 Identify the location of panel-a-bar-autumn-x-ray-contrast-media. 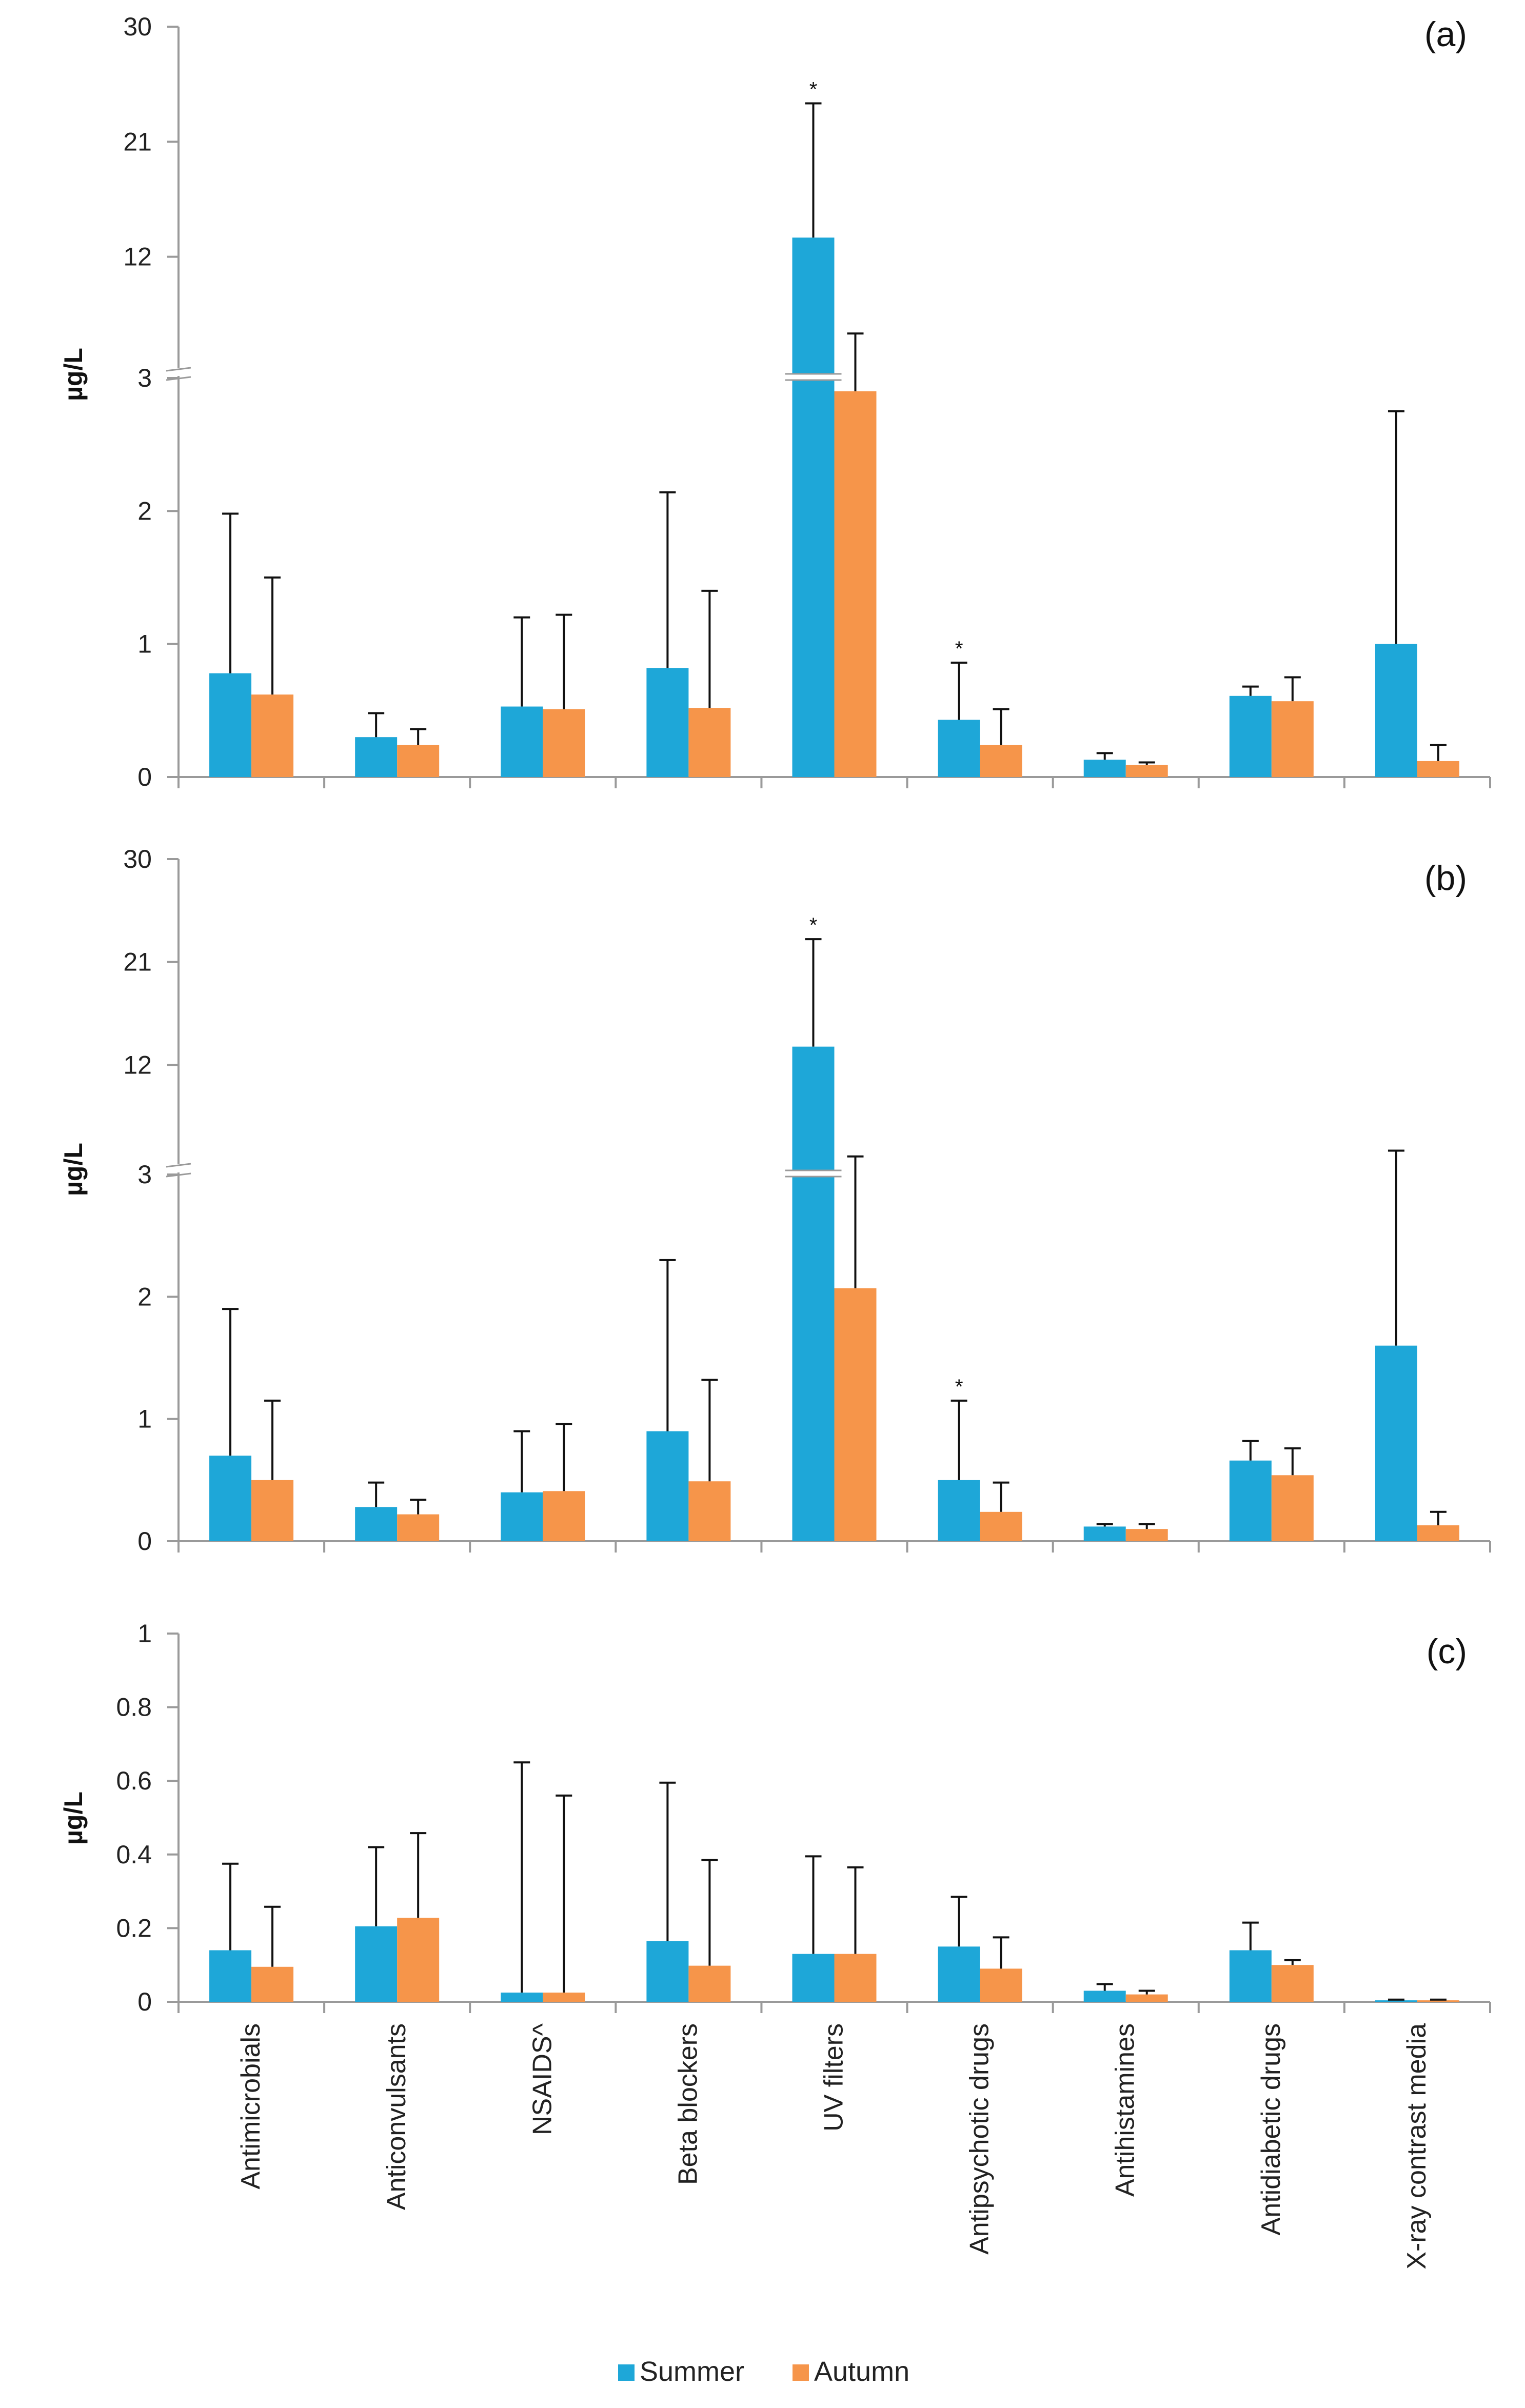
(1438, 769).